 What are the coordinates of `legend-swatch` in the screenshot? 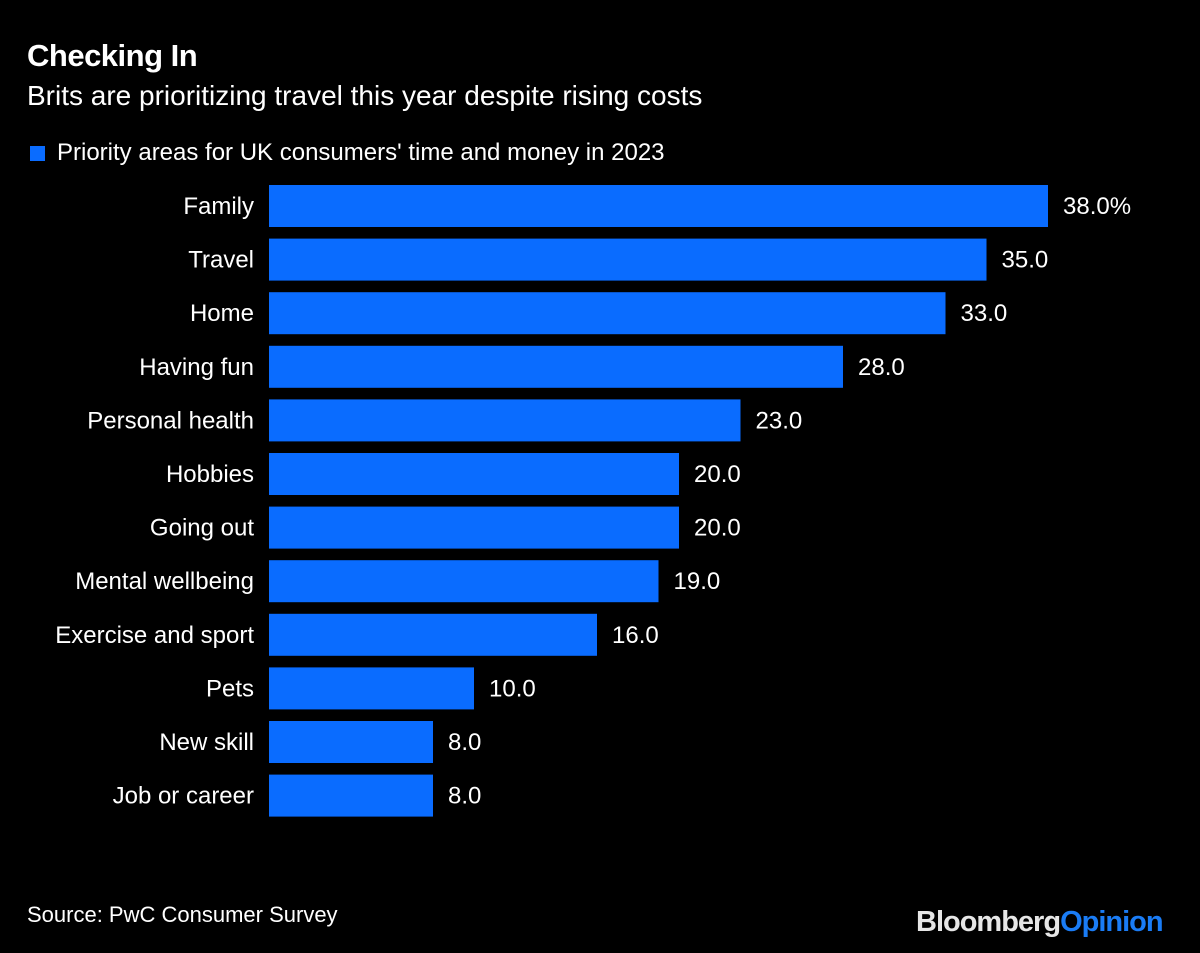 It's located at (37, 153).